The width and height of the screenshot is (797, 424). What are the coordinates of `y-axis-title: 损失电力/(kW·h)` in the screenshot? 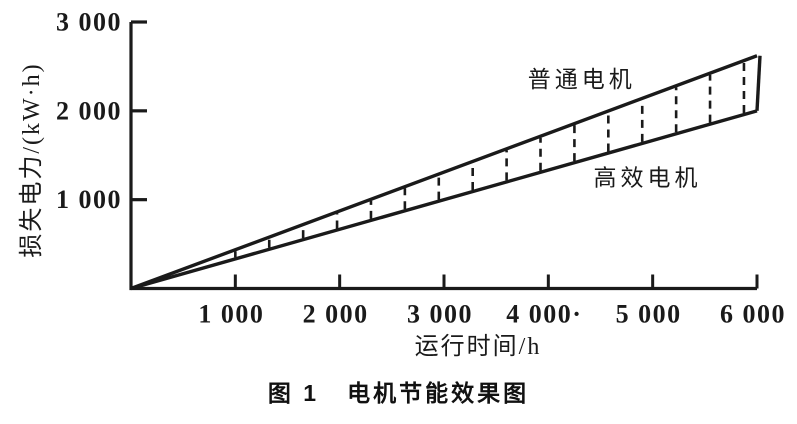 It's located at (31, 159).